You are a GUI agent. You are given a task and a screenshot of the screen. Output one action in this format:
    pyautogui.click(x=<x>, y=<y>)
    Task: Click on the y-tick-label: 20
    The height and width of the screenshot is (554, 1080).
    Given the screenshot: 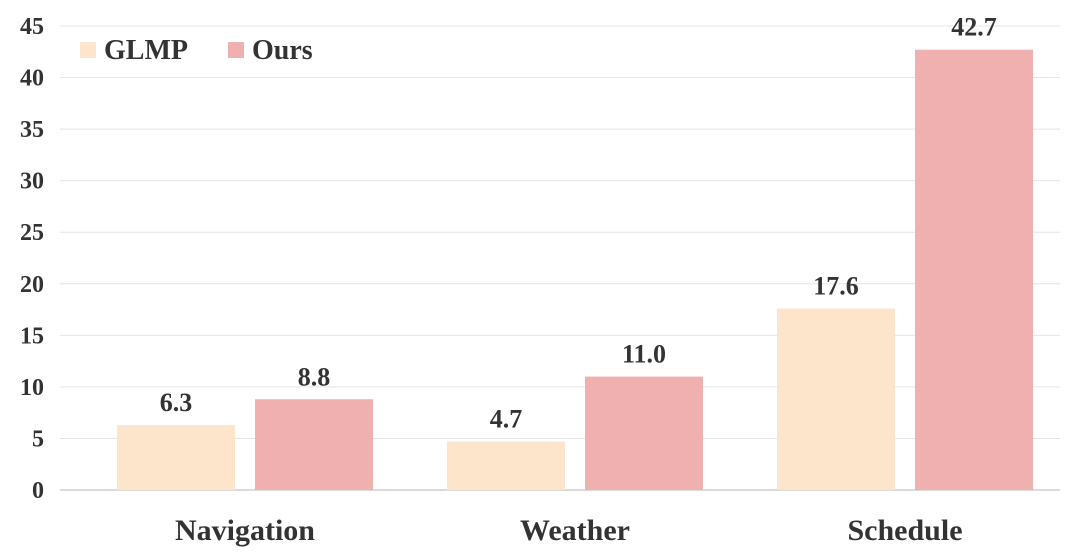 What is the action you would take?
    pyautogui.click(x=32, y=285)
    